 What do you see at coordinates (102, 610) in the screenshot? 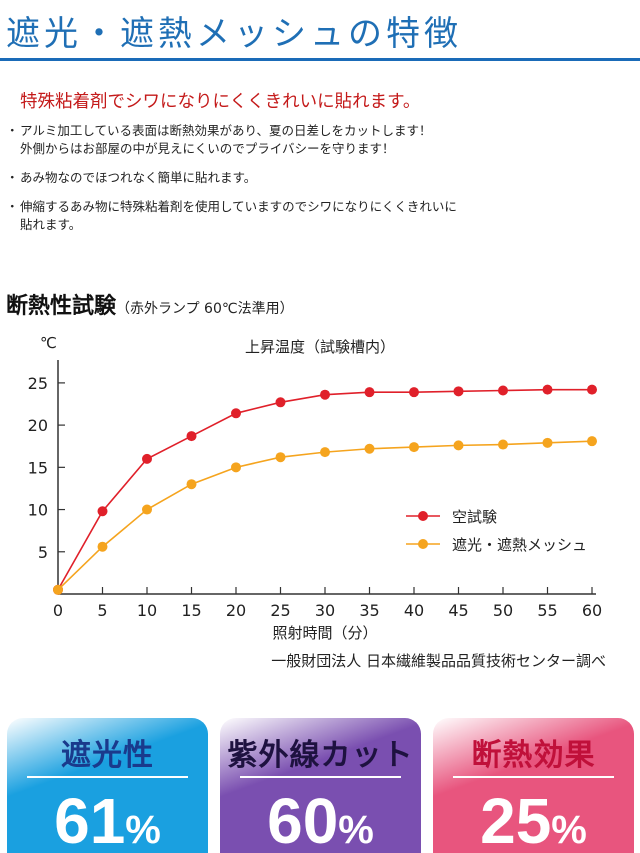
I see `x-tick-label: 5` at bounding box center [102, 610].